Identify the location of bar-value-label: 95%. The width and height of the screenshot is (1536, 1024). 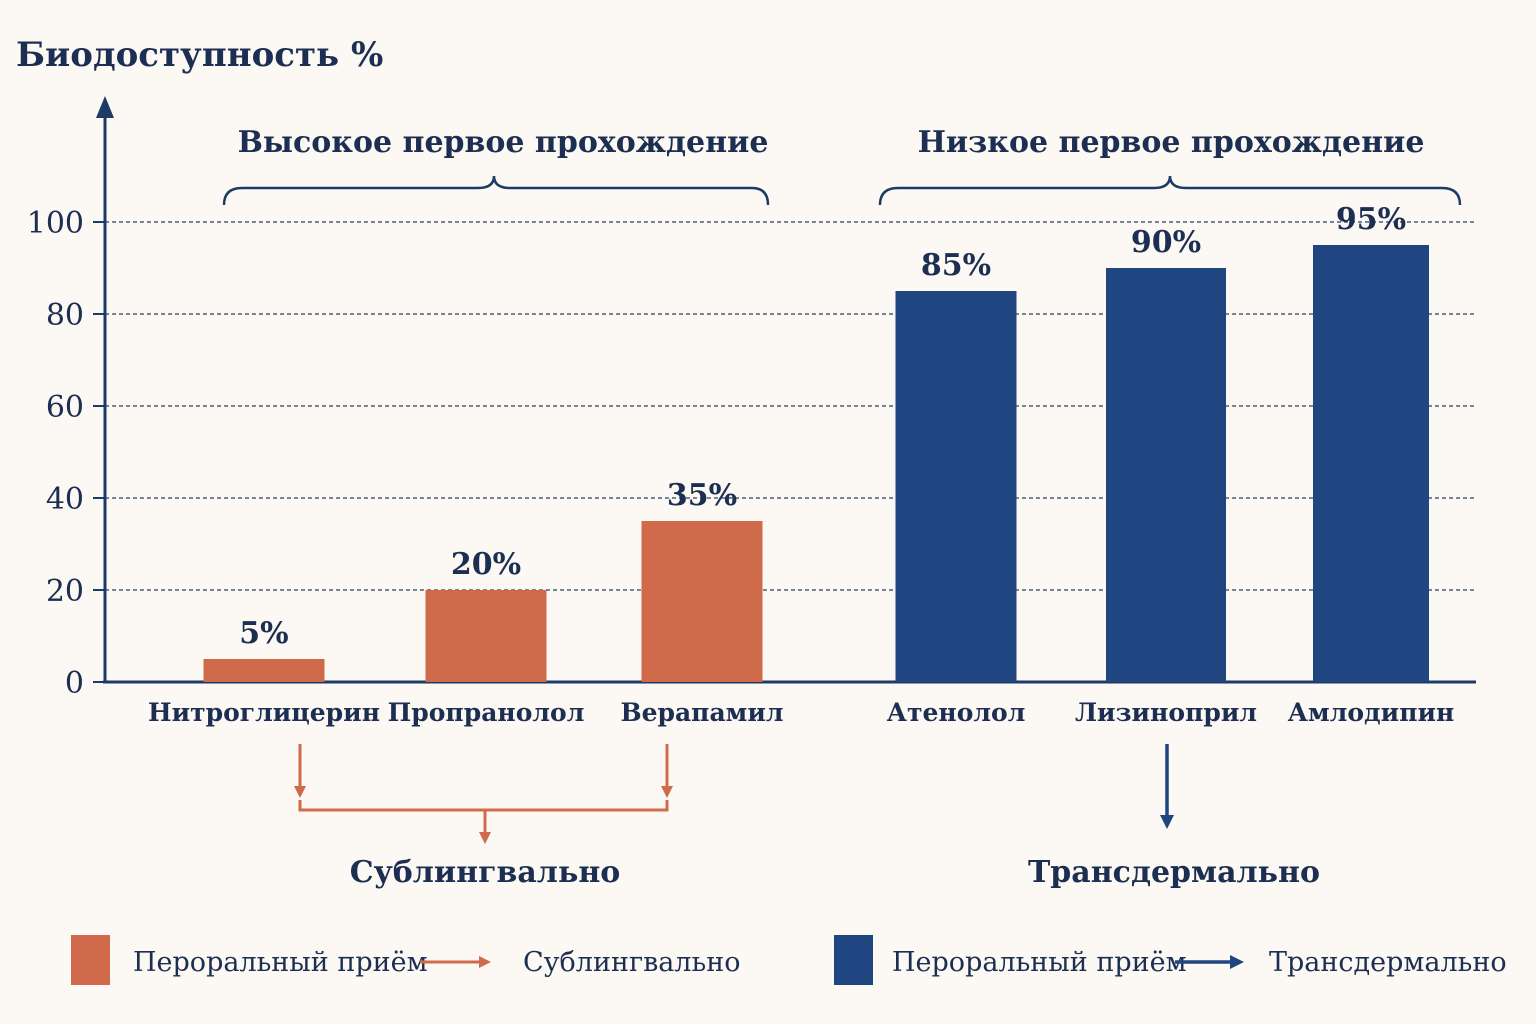
(1371, 219).